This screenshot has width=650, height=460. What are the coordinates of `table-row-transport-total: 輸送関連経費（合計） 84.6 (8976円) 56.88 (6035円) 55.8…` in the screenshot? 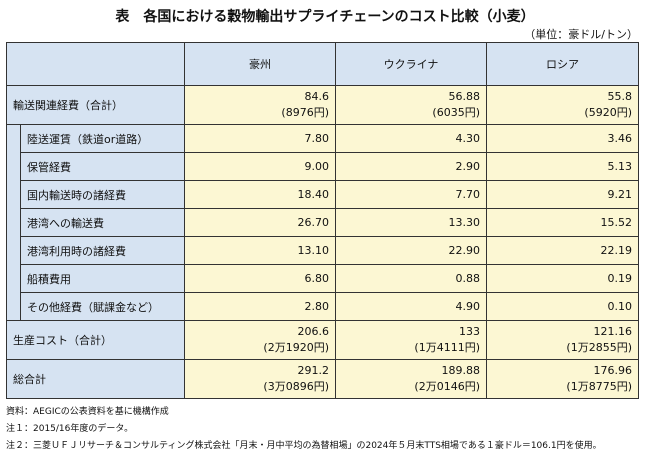 It's located at (322, 105).